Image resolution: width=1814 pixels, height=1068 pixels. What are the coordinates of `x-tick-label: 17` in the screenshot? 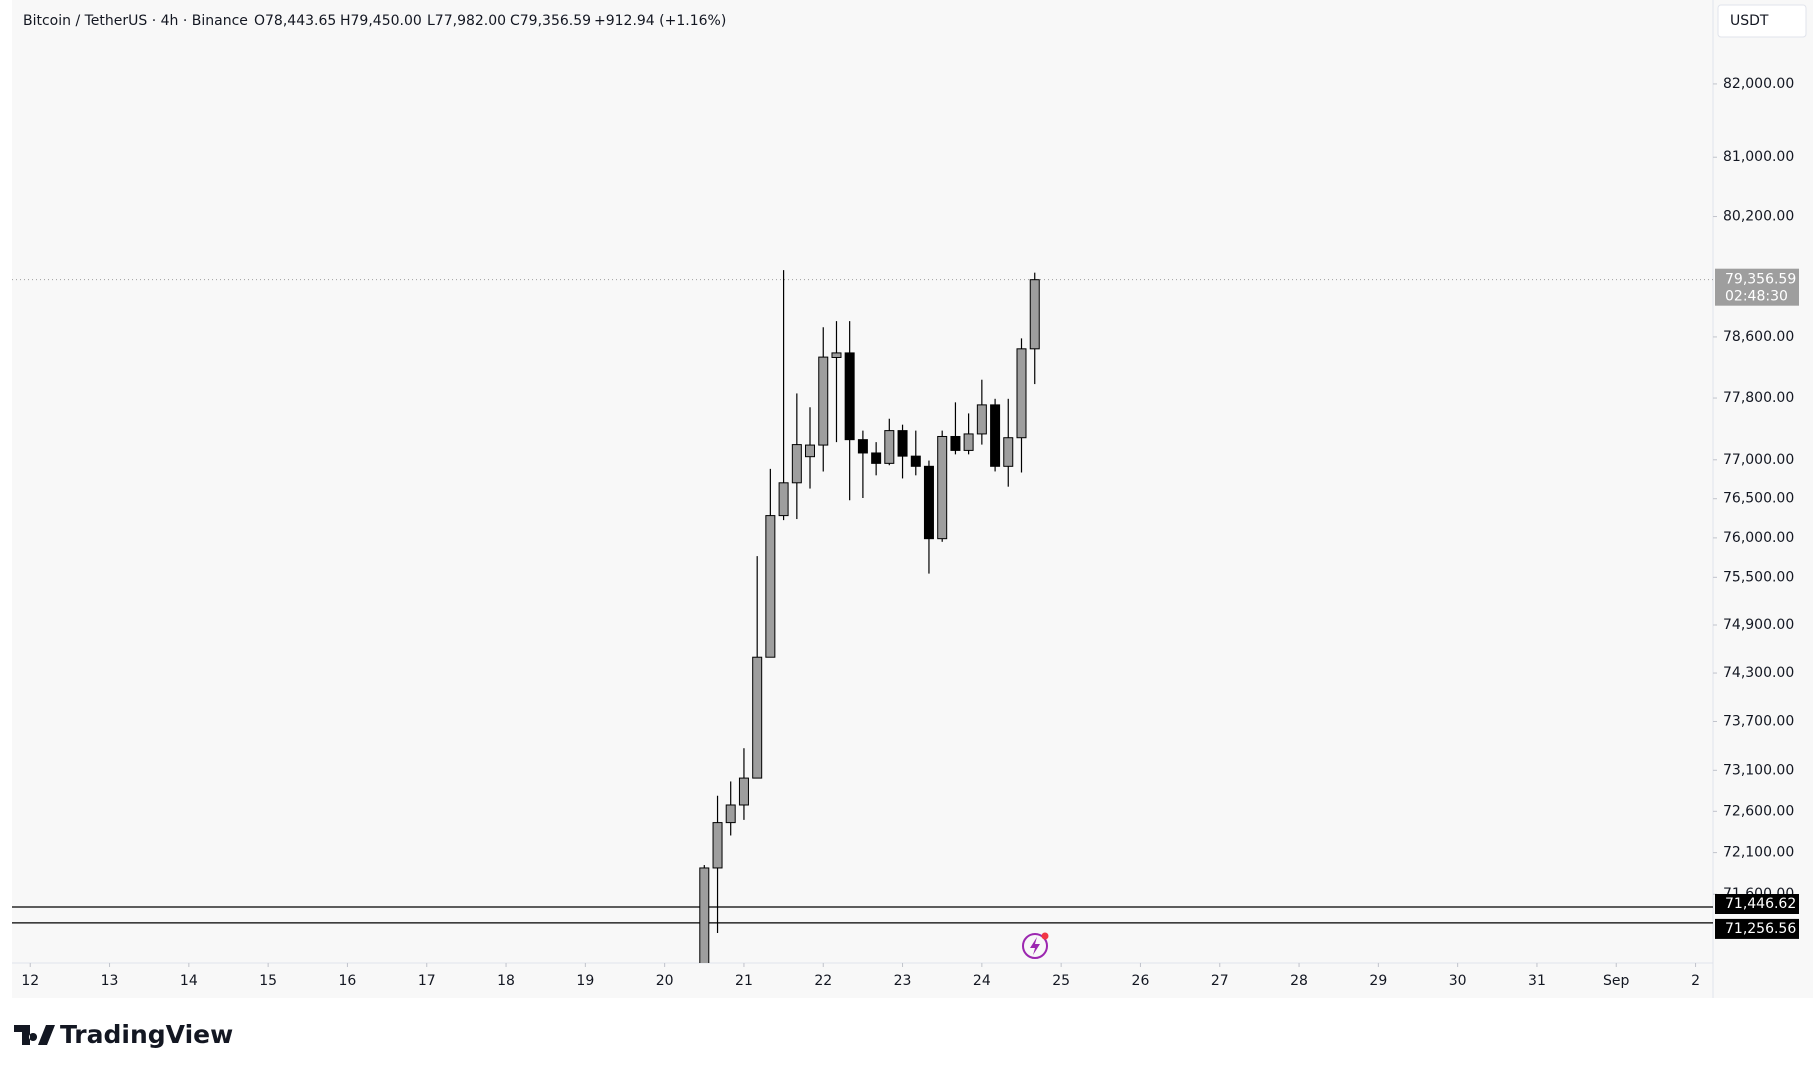 It's located at (427, 981).